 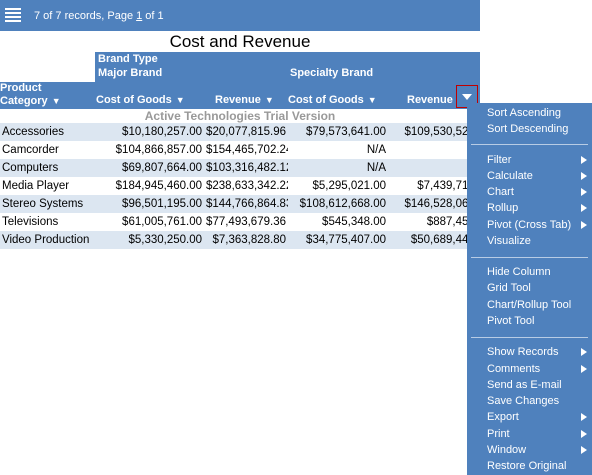 What do you see at coordinates (150, 204) in the screenshot?
I see `cell-cost-major: $96,501,195.00` at bounding box center [150, 204].